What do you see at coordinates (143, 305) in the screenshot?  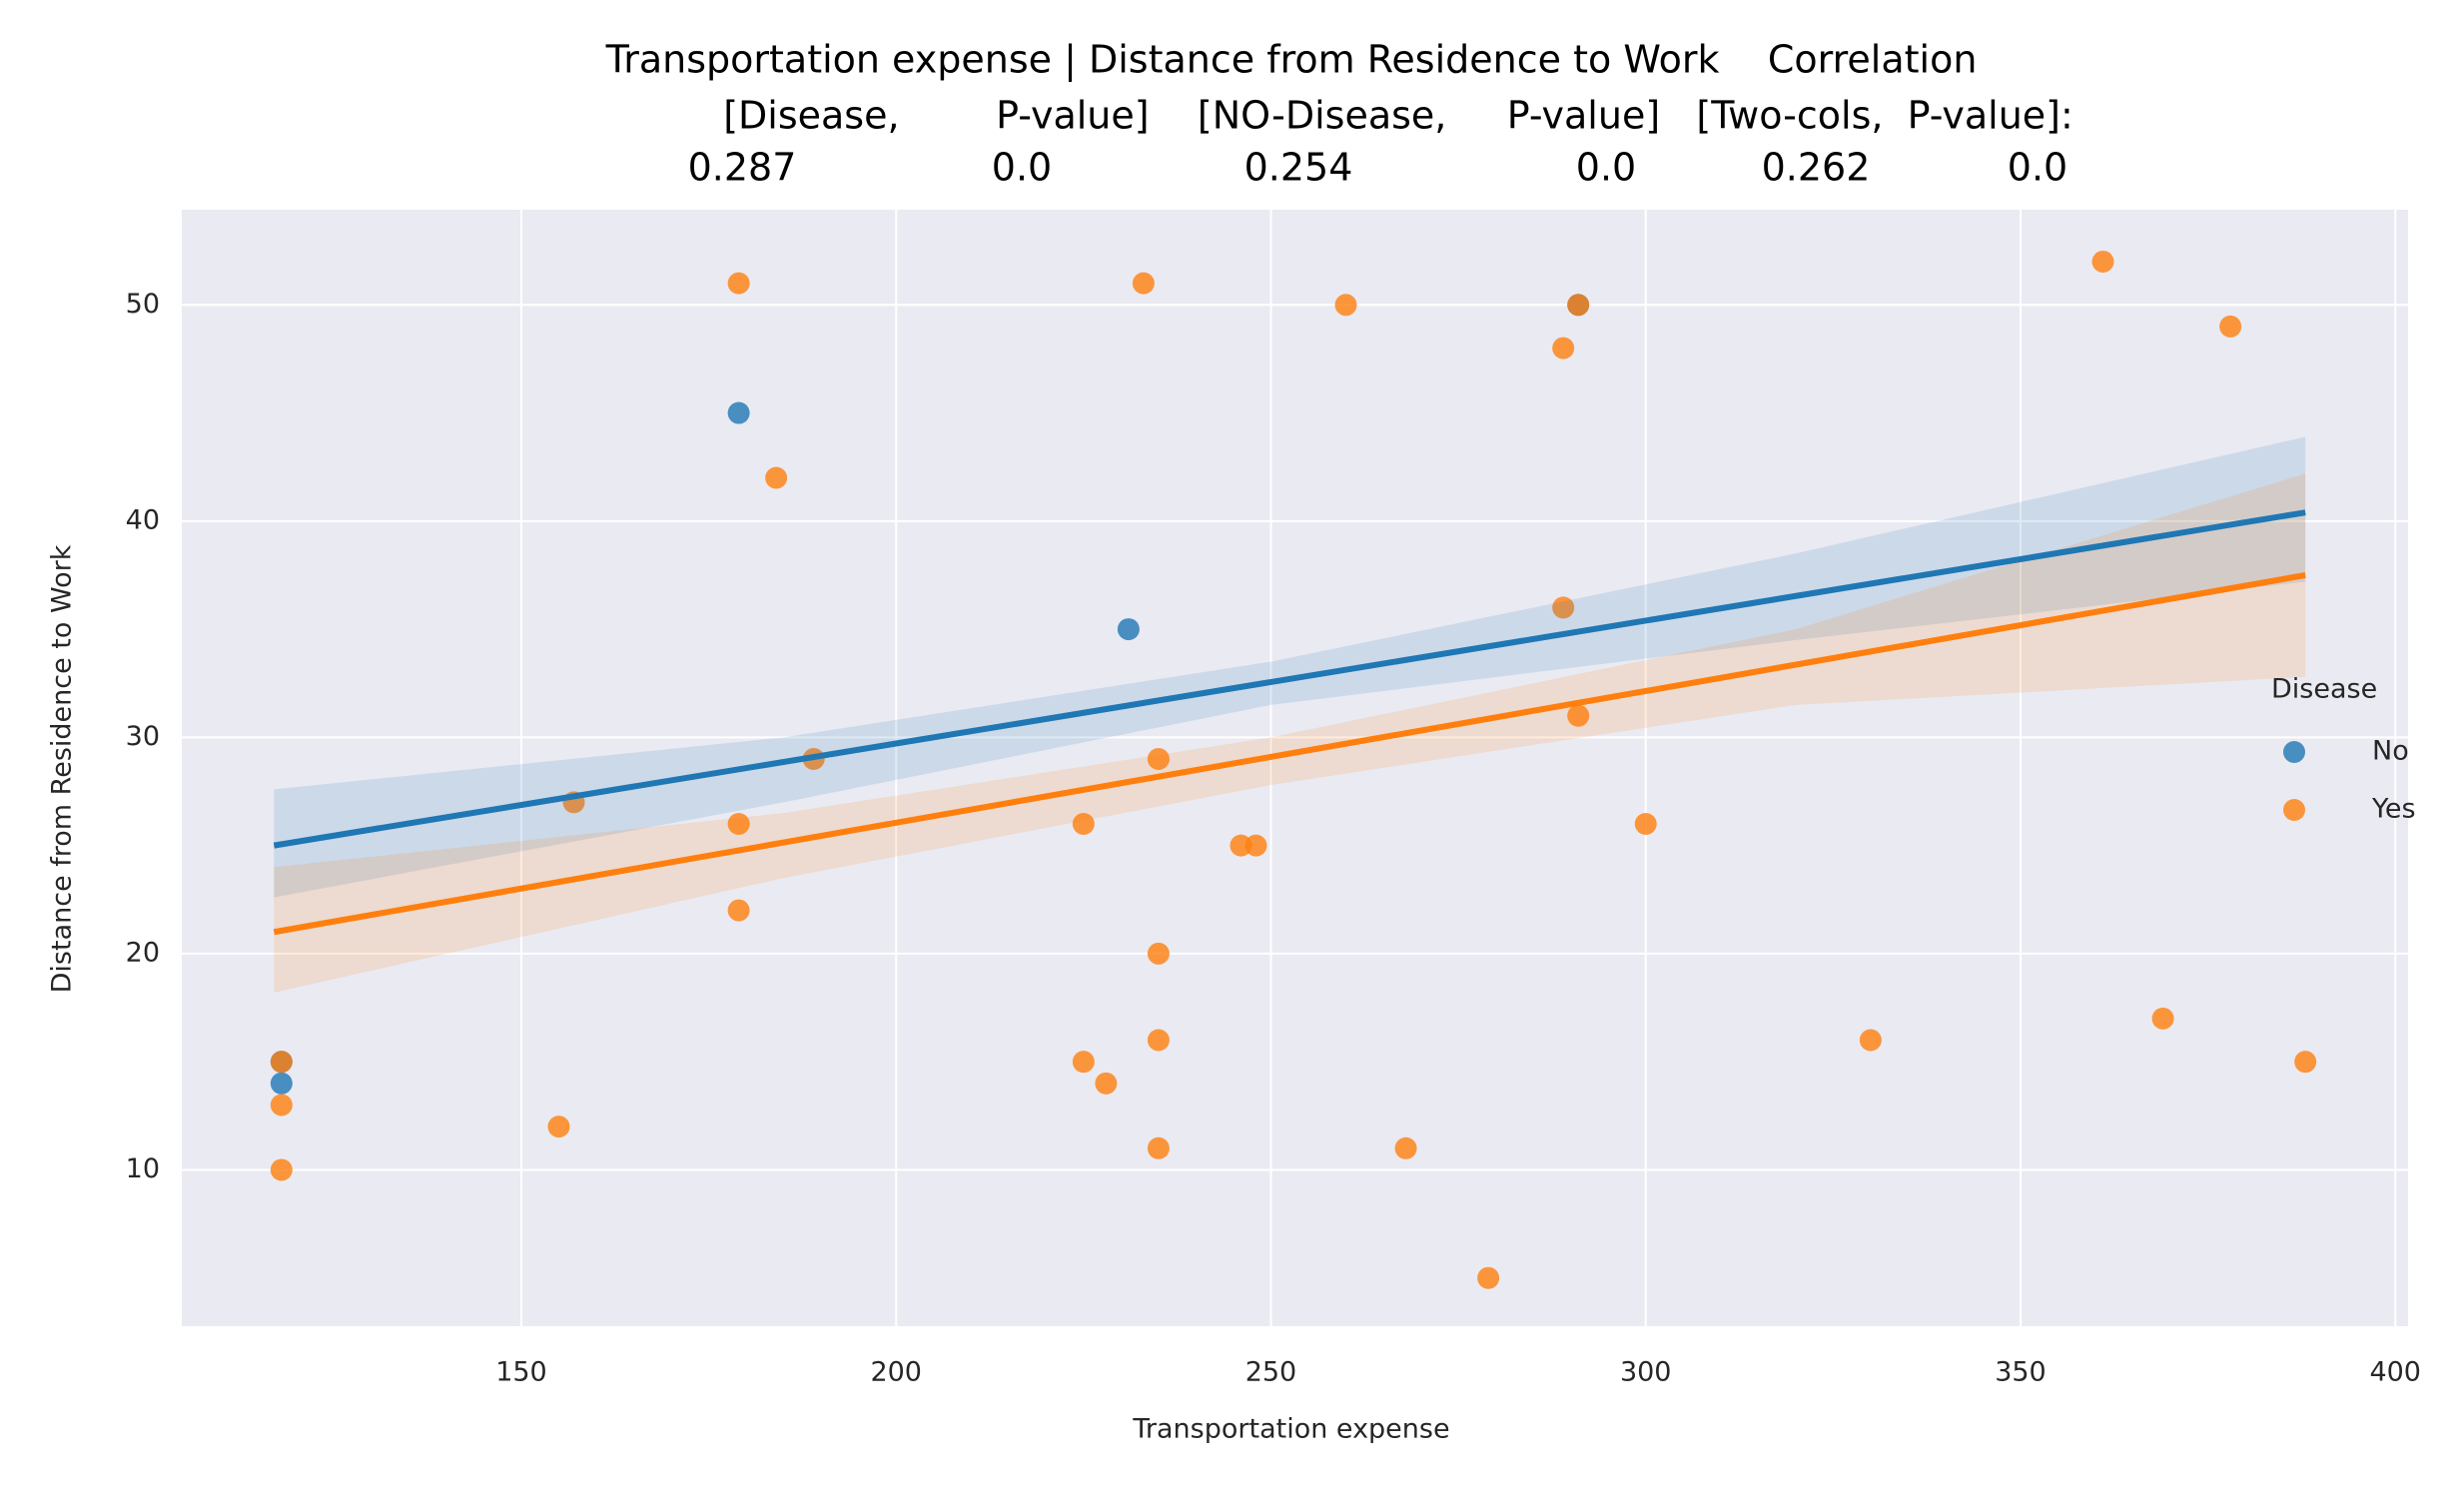 I see `y-tick-label: 50` at bounding box center [143, 305].